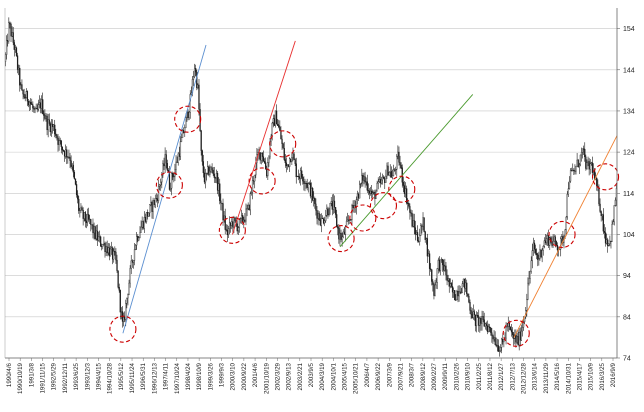  I want to click on x-tick-label: 1991/11/15, so click(43, 377).